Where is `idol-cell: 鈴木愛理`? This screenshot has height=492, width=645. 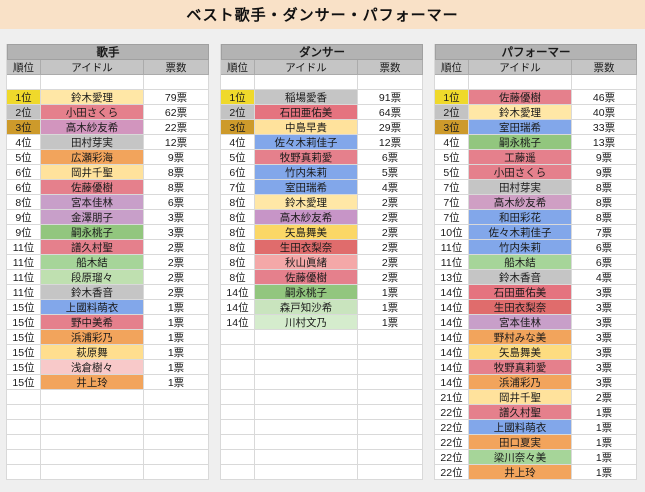
idol-cell: 鈴木愛理 is located at coordinates (92, 97).